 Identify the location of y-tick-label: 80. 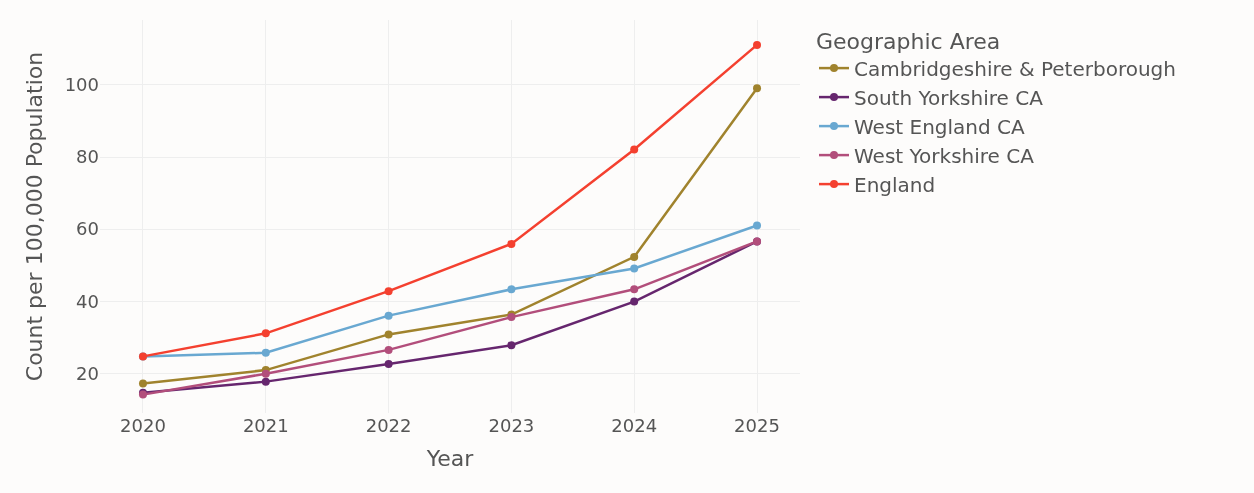
(87, 157).